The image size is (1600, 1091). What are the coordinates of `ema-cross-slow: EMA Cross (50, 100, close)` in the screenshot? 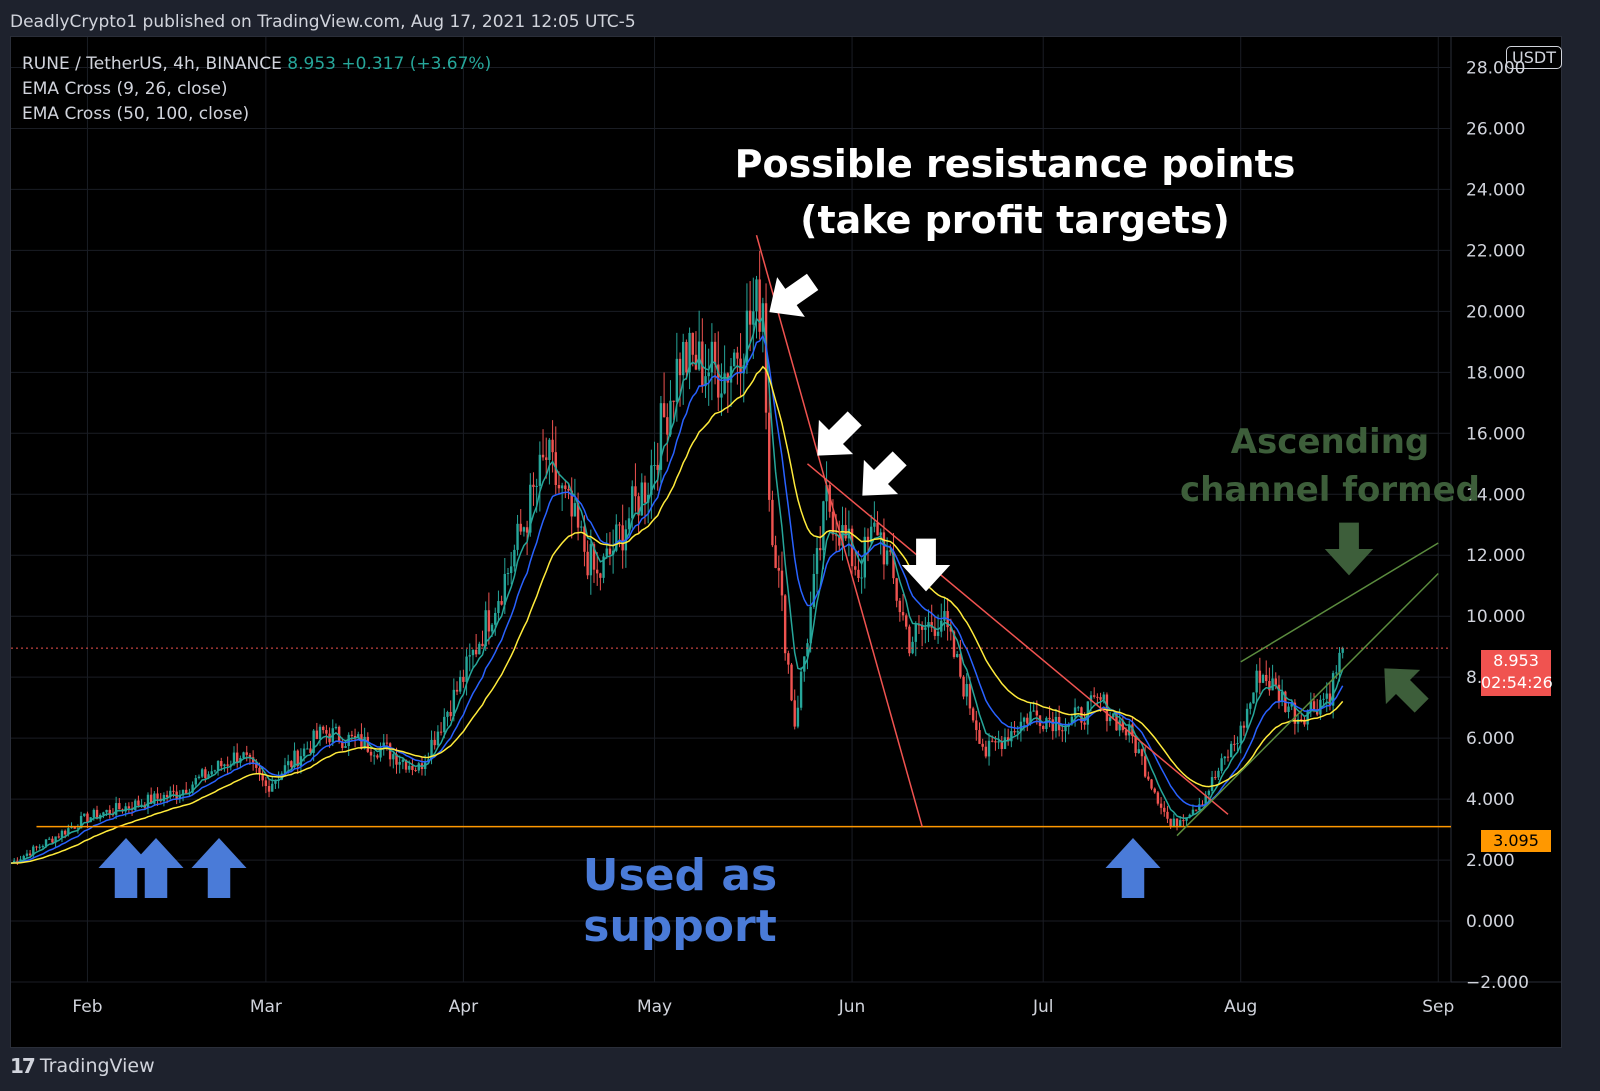 It's located at (136, 114).